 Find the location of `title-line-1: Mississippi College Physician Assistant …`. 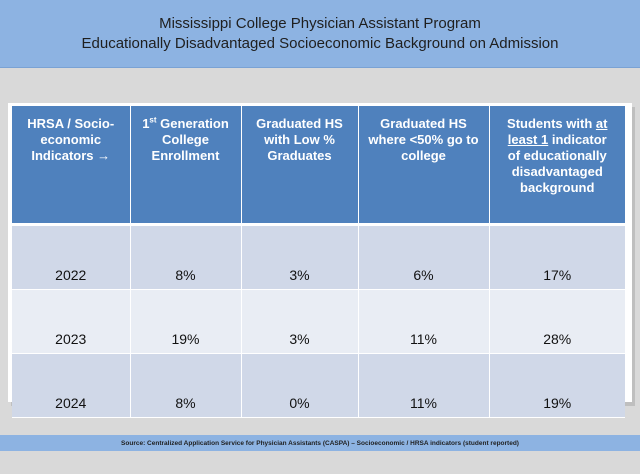

title-line-1: Mississippi College Physician Assistant … is located at coordinates (320, 23).